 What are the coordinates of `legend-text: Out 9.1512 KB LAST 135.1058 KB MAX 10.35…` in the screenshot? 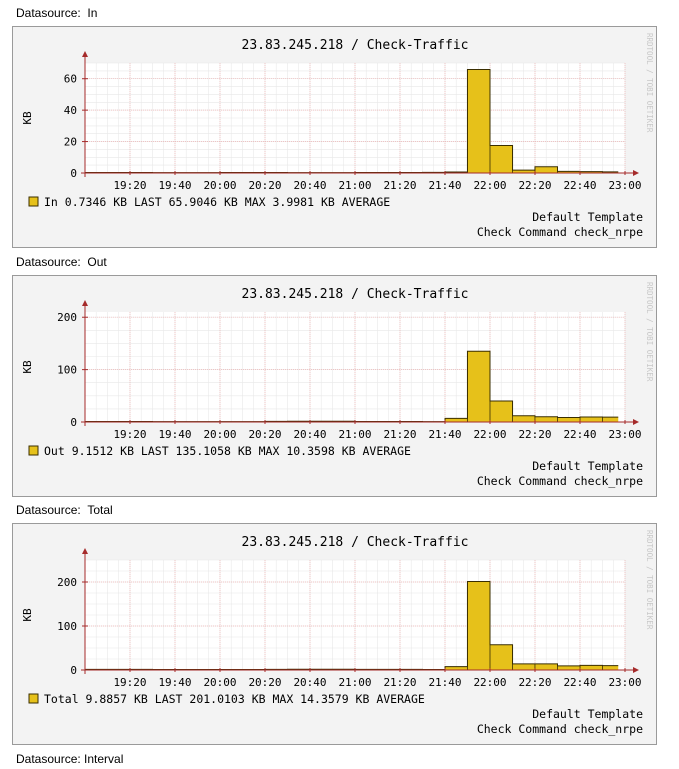 It's located at (227, 451).